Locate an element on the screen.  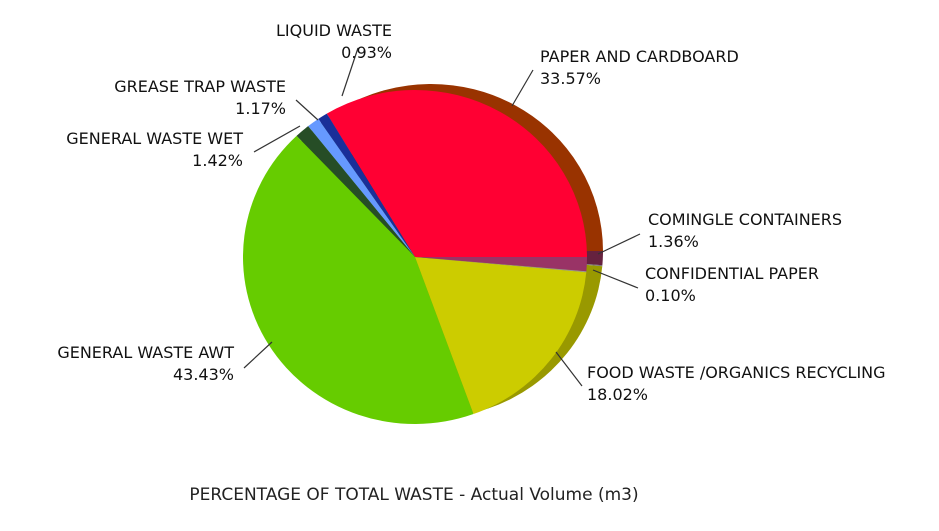
slice-value-label: 18.02% is located at coordinates (617, 394).